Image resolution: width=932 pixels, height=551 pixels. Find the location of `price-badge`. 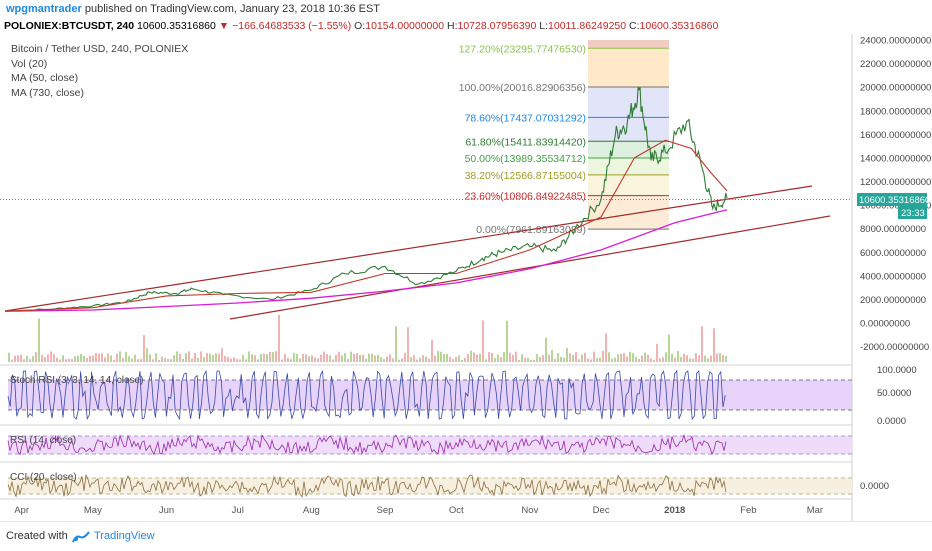

price-badge is located at coordinates (892, 199).